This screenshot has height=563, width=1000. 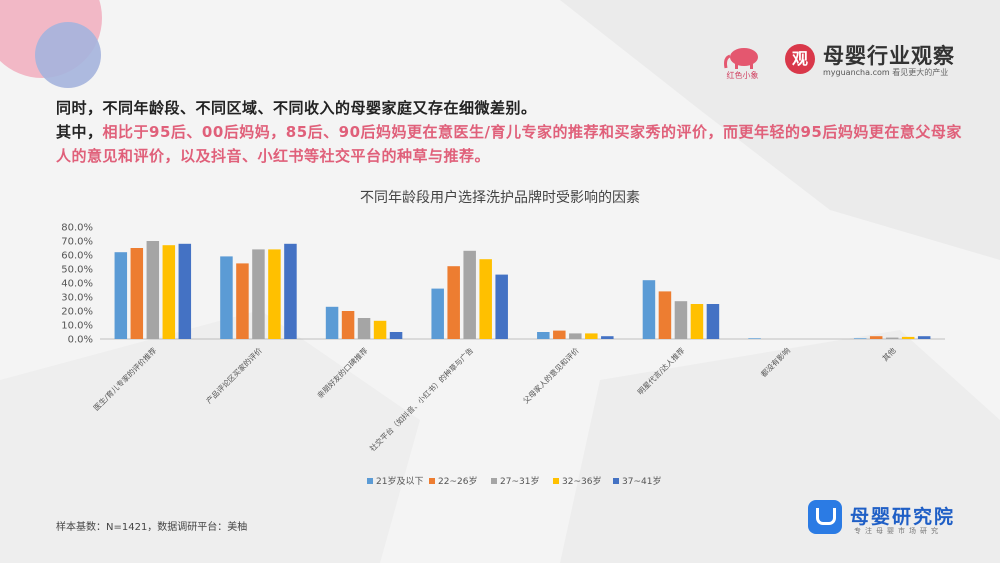 What do you see at coordinates (741, 58) in the screenshot?
I see `elephant-icon` at bounding box center [741, 58].